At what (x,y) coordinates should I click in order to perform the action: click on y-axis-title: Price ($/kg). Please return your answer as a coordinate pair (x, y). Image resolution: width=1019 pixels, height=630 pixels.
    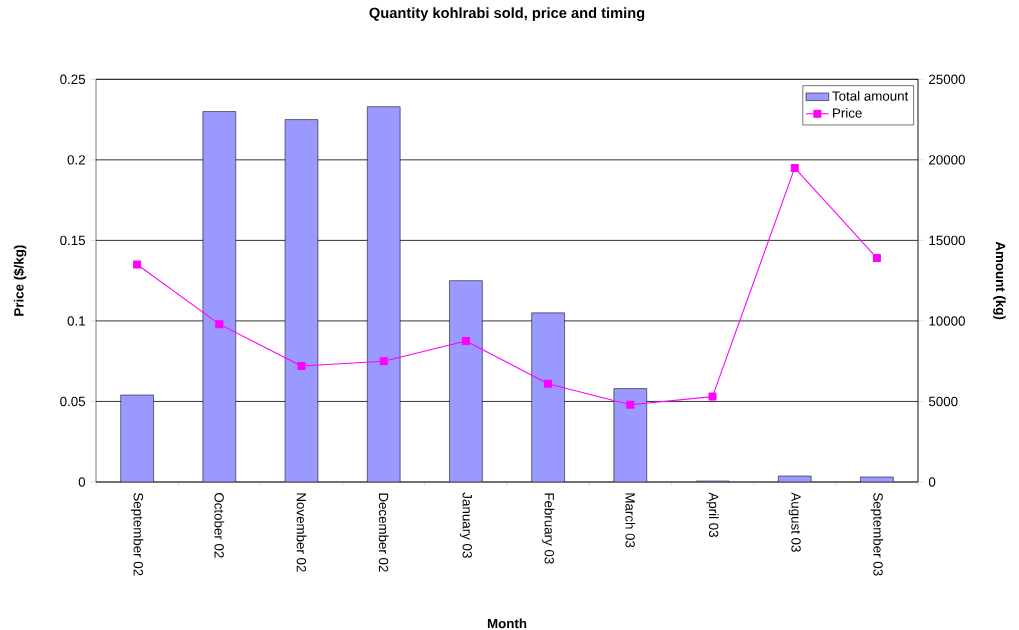
    Looking at the image, I should click on (20, 280).